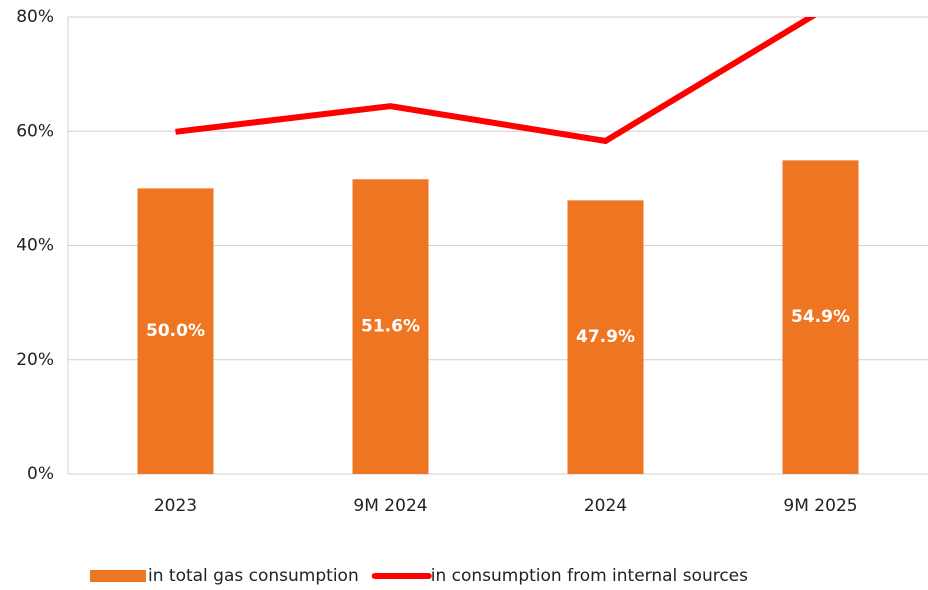  I want to click on data-label: 50.0%, so click(175, 331).